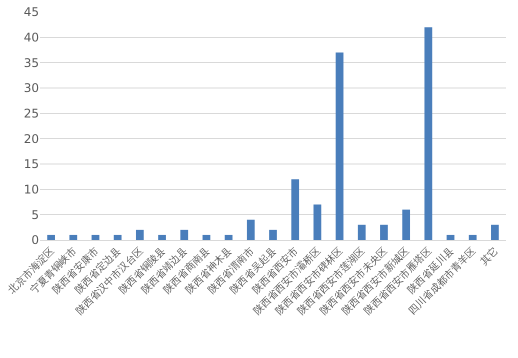  What do you see at coordinates (35, 215) in the screenshot?
I see `y-tick-label: 5` at bounding box center [35, 215].